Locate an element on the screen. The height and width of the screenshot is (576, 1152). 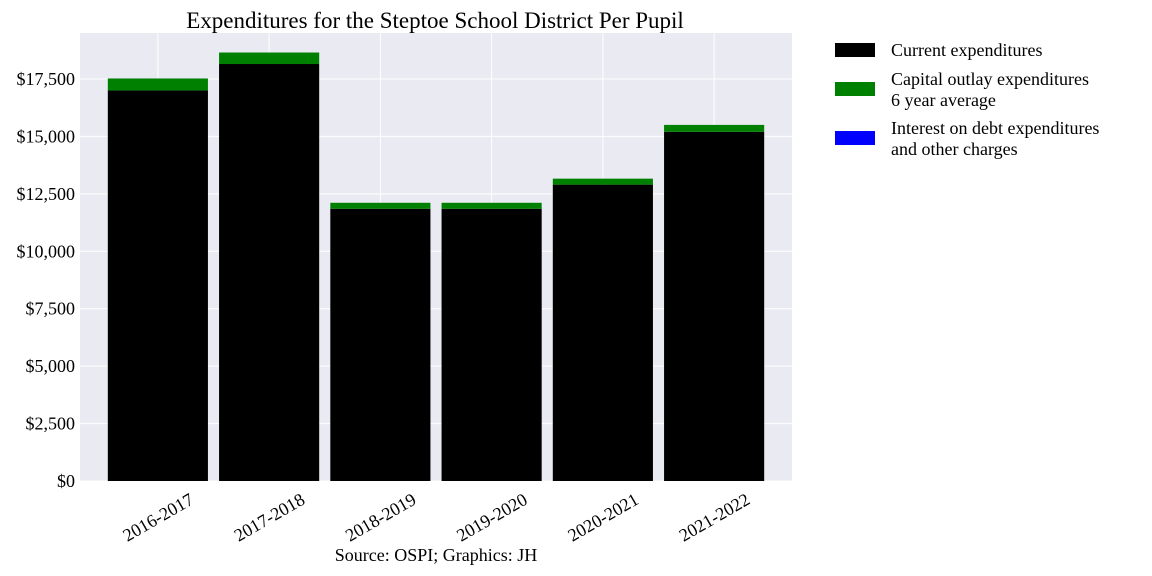
y-tick-label: $0 is located at coordinates (66, 481).